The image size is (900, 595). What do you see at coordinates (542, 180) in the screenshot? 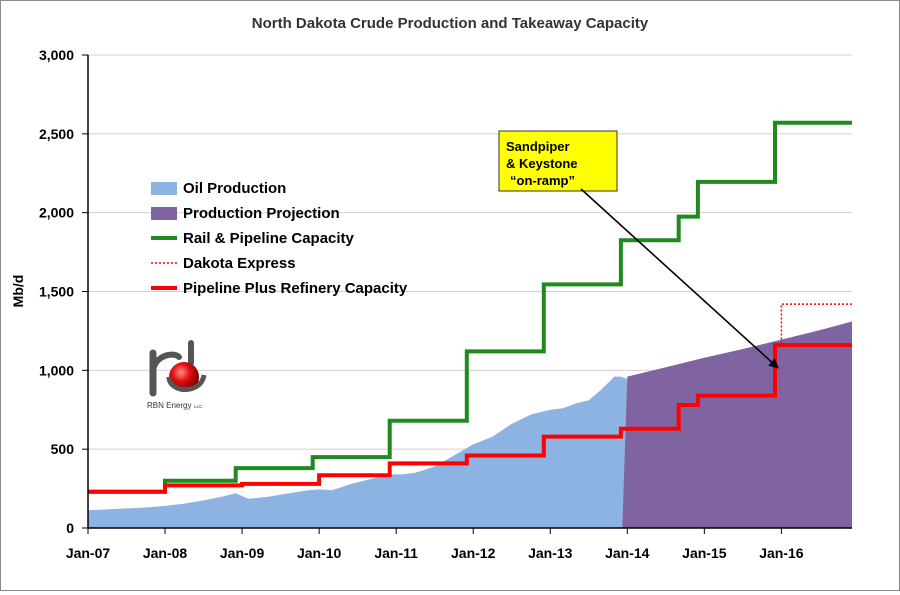
I see `annotation-line-3: “on-ramp”` at bounding box center [542, 180].